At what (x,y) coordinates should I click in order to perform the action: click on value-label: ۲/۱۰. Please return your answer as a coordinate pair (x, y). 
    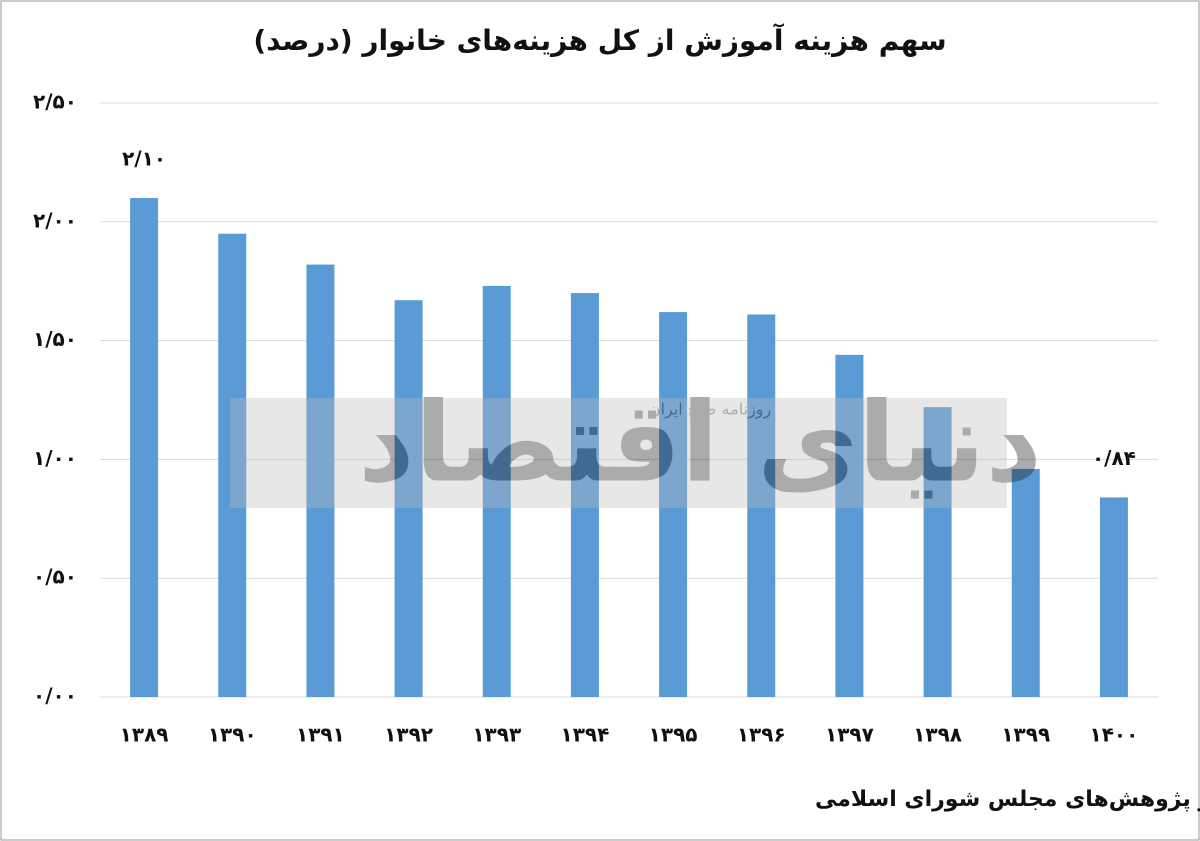
    Looking at the image, I should click on (144, 159).